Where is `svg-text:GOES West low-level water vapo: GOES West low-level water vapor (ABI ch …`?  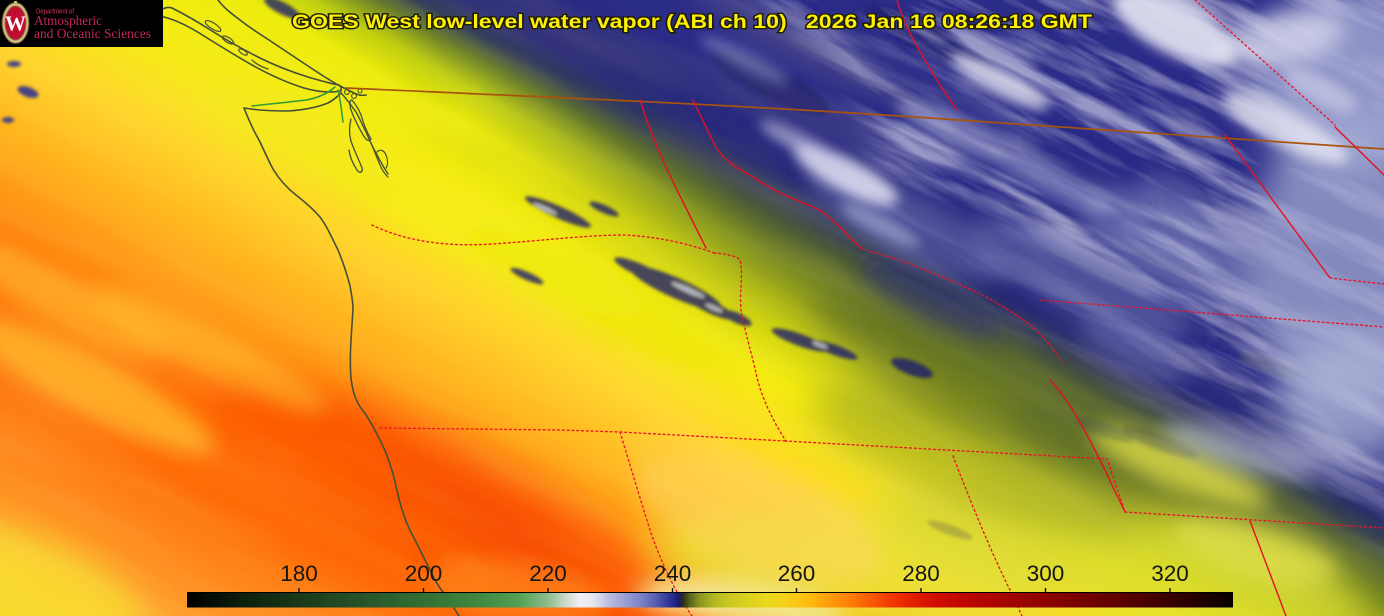
svg-text:GOES West low-level water vapo: GOES West low-level water vapor (ABI ch … is located at coordinates (692, 22).